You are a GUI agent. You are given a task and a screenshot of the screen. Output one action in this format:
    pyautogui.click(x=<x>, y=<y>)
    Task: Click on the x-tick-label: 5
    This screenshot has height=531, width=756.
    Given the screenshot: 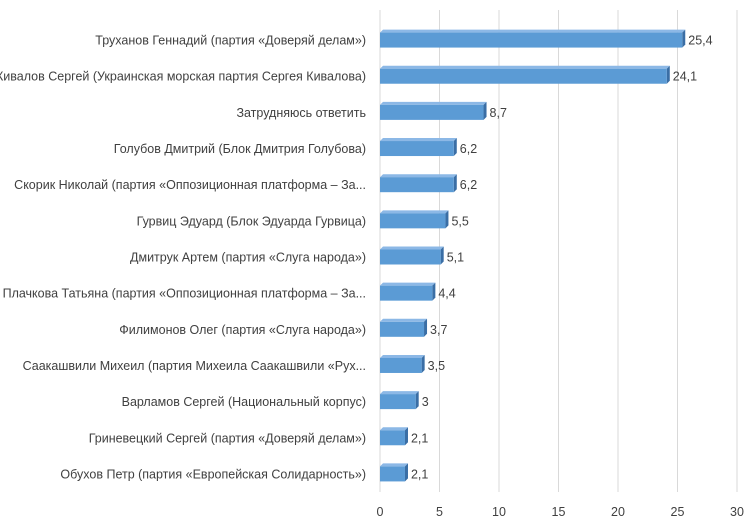 What is the action you would take?
    pyautogui.click(x=439, y=512)
    